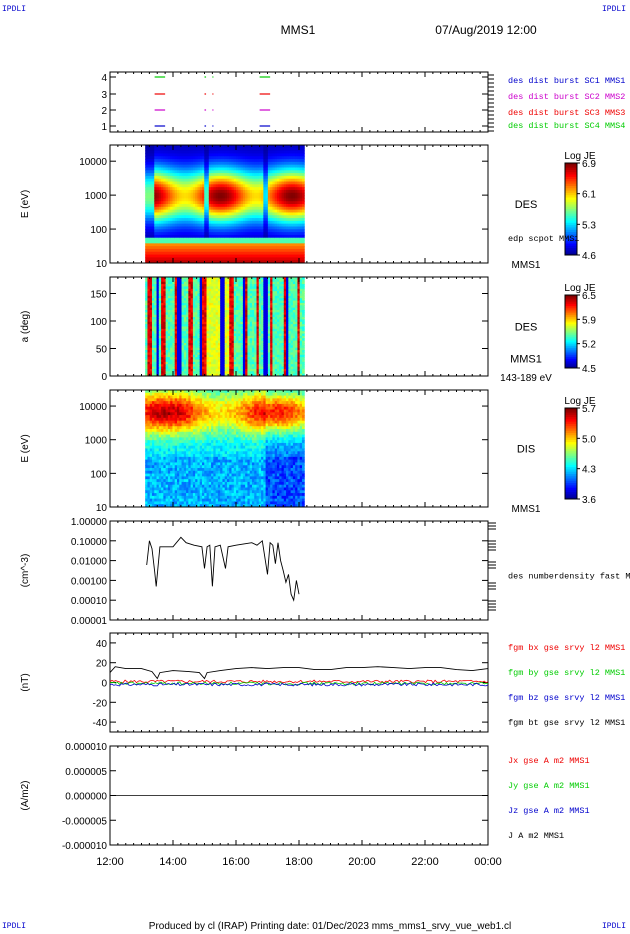 This screenshot has height=934, width=630. Describe the element at coordinates (298, 30) in the screenshot. I see `mission-title: MMS1` at that location.